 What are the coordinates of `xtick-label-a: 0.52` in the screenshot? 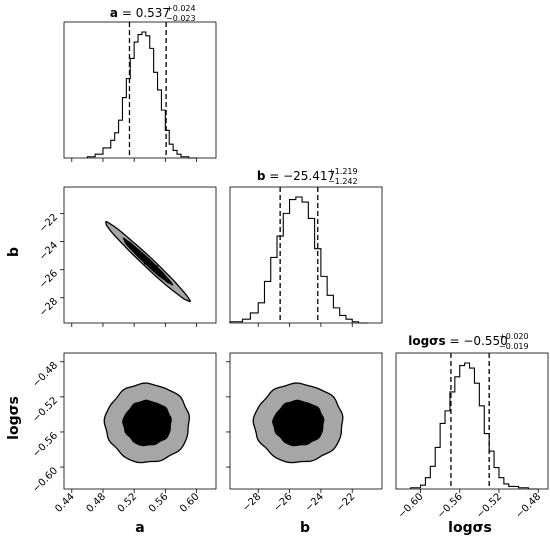 It's located at (128, 503).